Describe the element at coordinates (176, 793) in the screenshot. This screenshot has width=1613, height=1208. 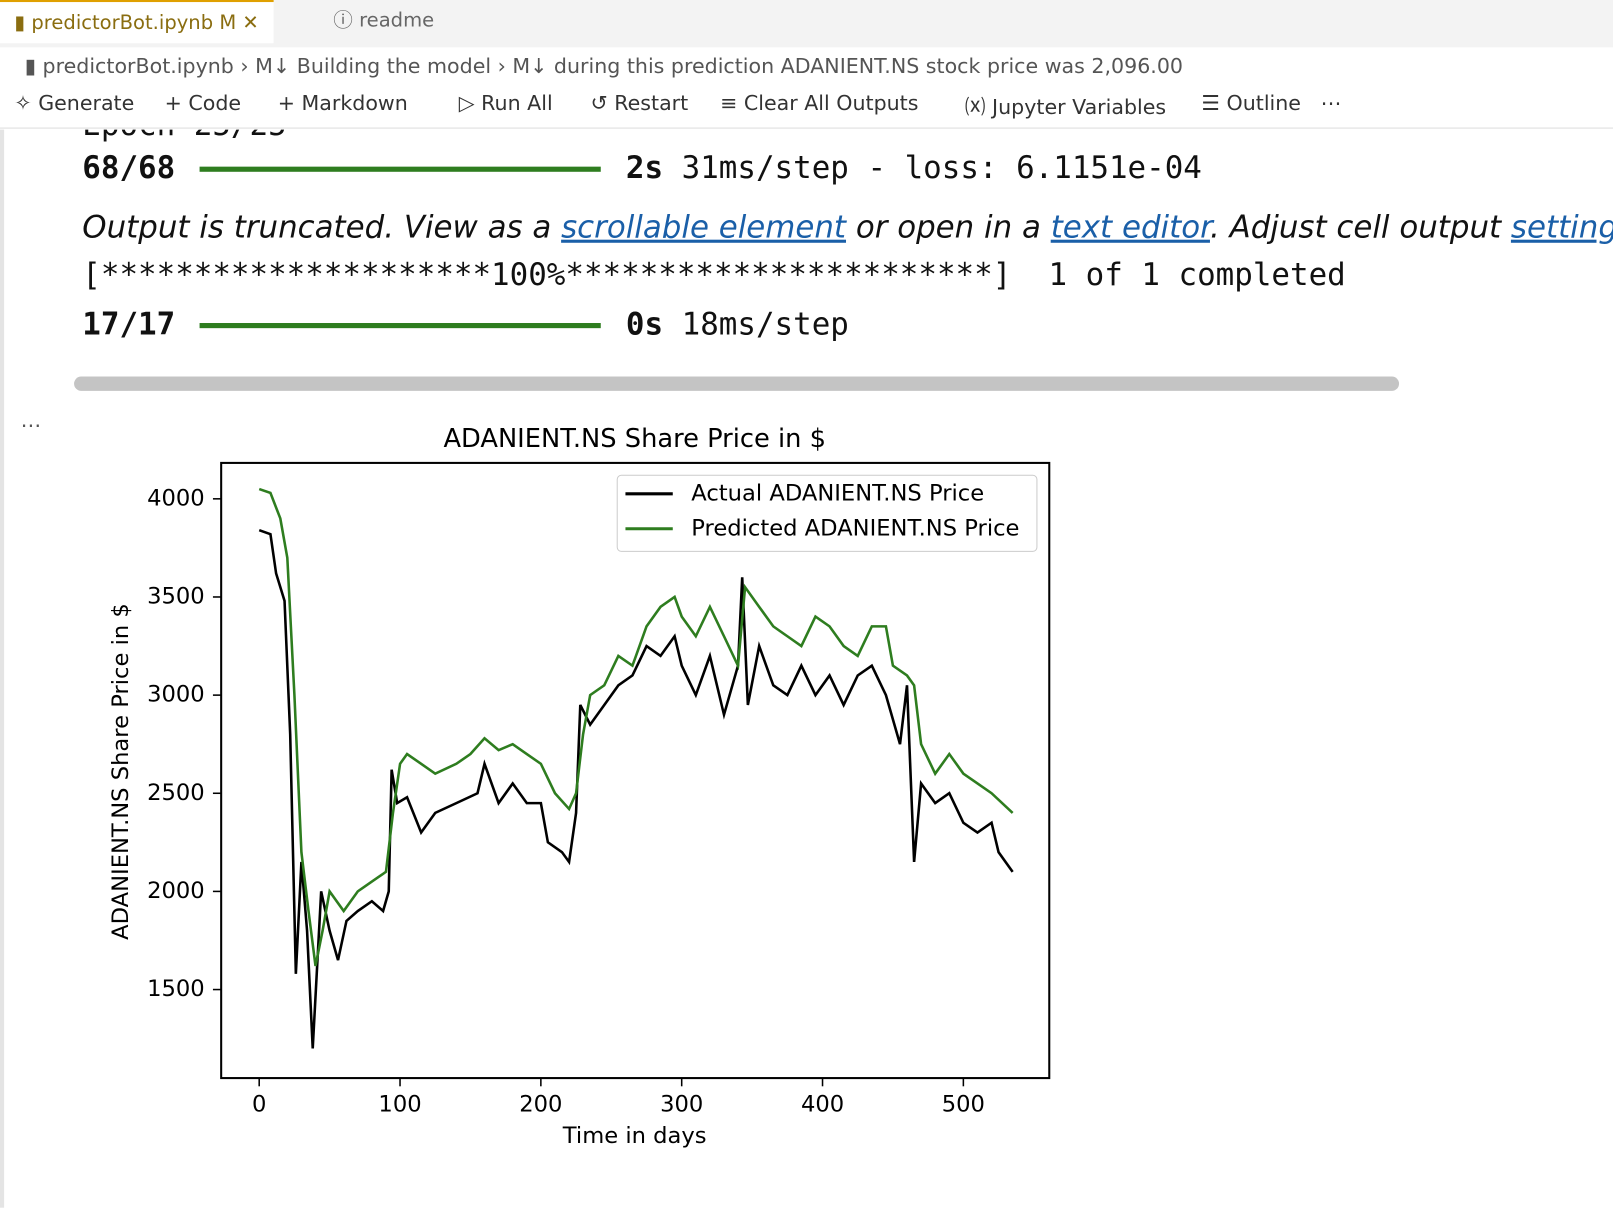
I see `y-tick-label: 2500` at that location.